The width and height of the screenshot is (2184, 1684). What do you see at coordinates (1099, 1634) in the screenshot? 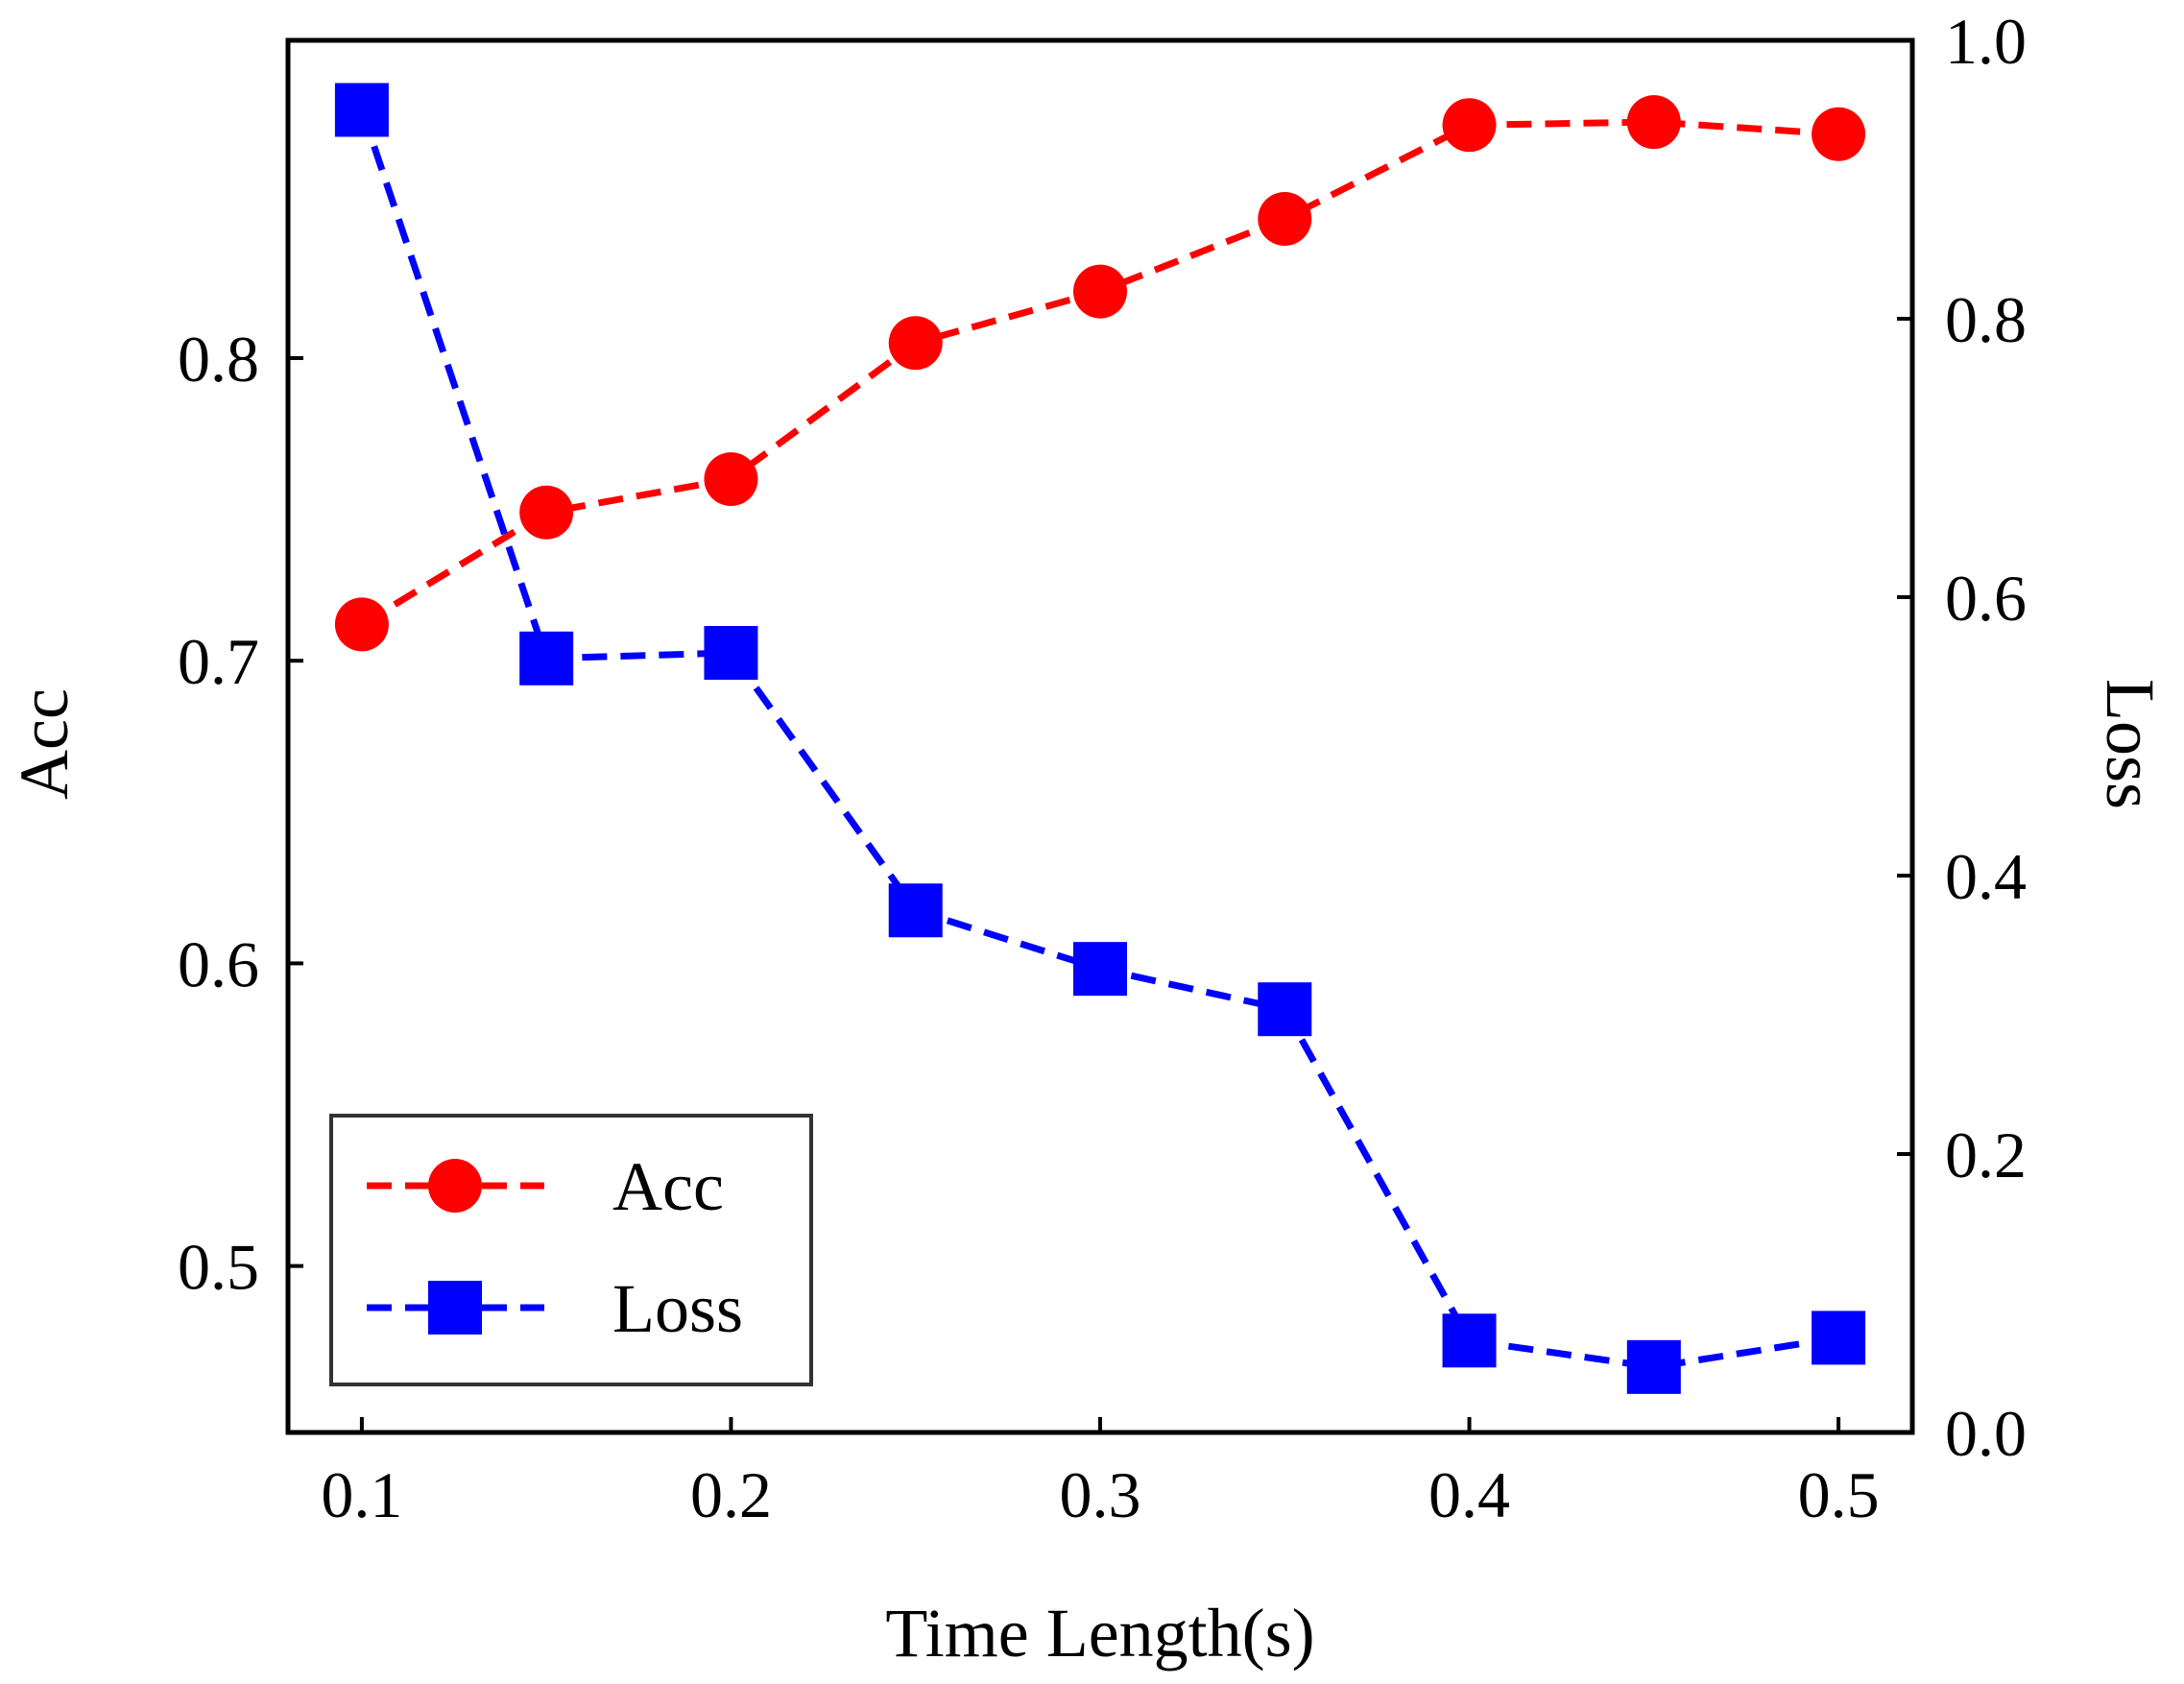
I see `x-axis-title: Time Length(s)` at bounding box center [1099, 1634].